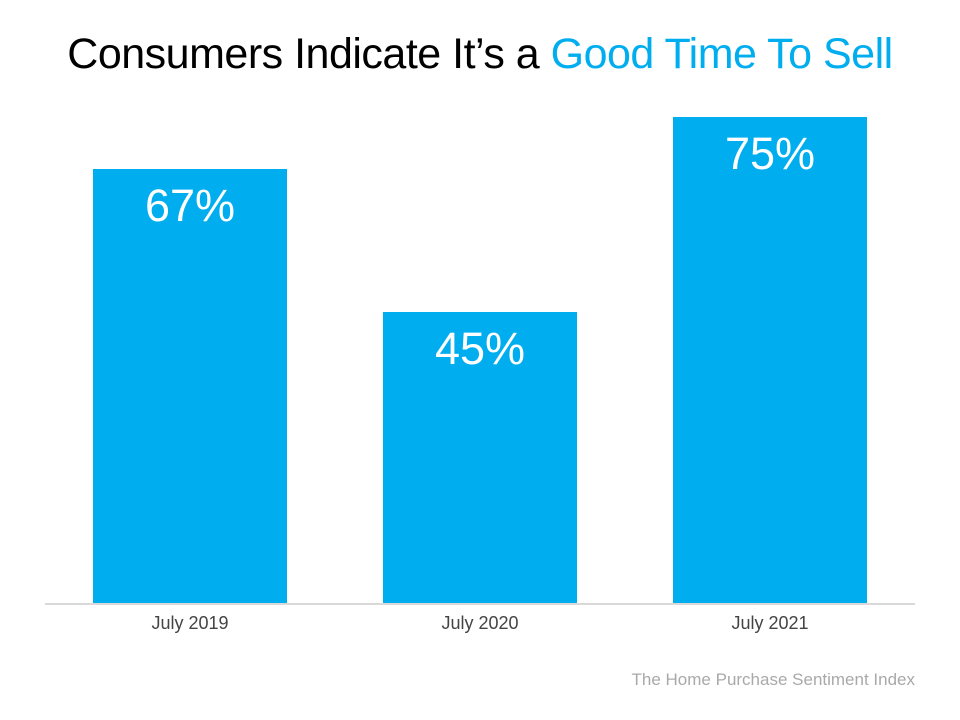 The width and height of the screenshot is (960, 720). What do you see at coordinates (480, 348) in the screenshot?
I see `bar-value-label: 45%` at bounding box center [480, 348].